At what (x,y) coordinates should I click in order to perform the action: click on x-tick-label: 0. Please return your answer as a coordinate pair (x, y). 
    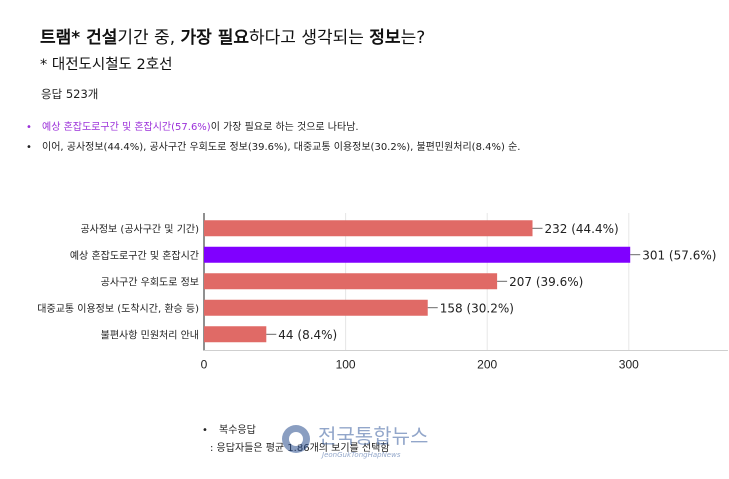
    Looking at the image, I should click on (204, 365).